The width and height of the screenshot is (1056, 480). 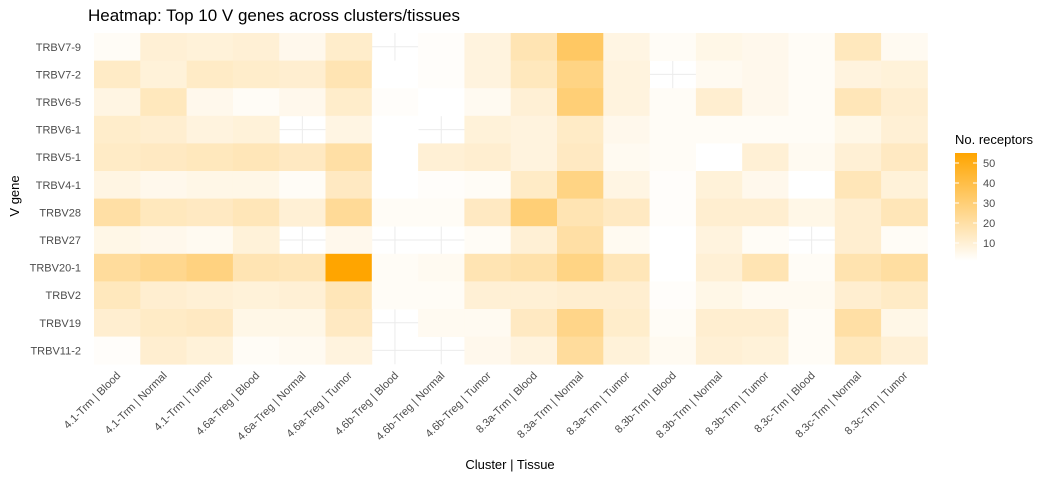 What do you see at coordinates (60, 324) in the screenshot?
I see `y-tick-label: TRBV19` at bounding box center [60, 324].